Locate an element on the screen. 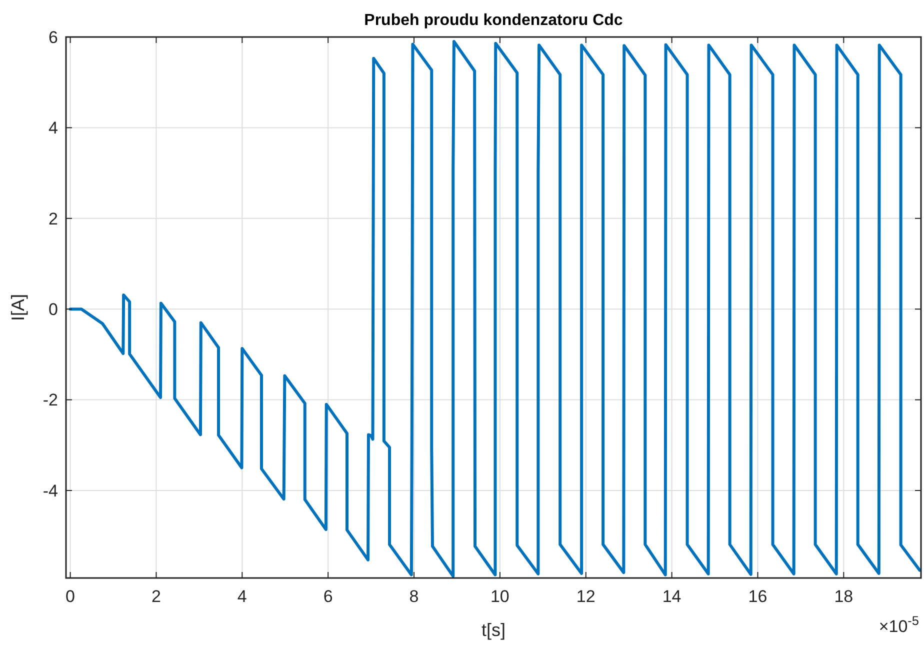  x-tick-label: 4 is located at coordinates (242, 596).